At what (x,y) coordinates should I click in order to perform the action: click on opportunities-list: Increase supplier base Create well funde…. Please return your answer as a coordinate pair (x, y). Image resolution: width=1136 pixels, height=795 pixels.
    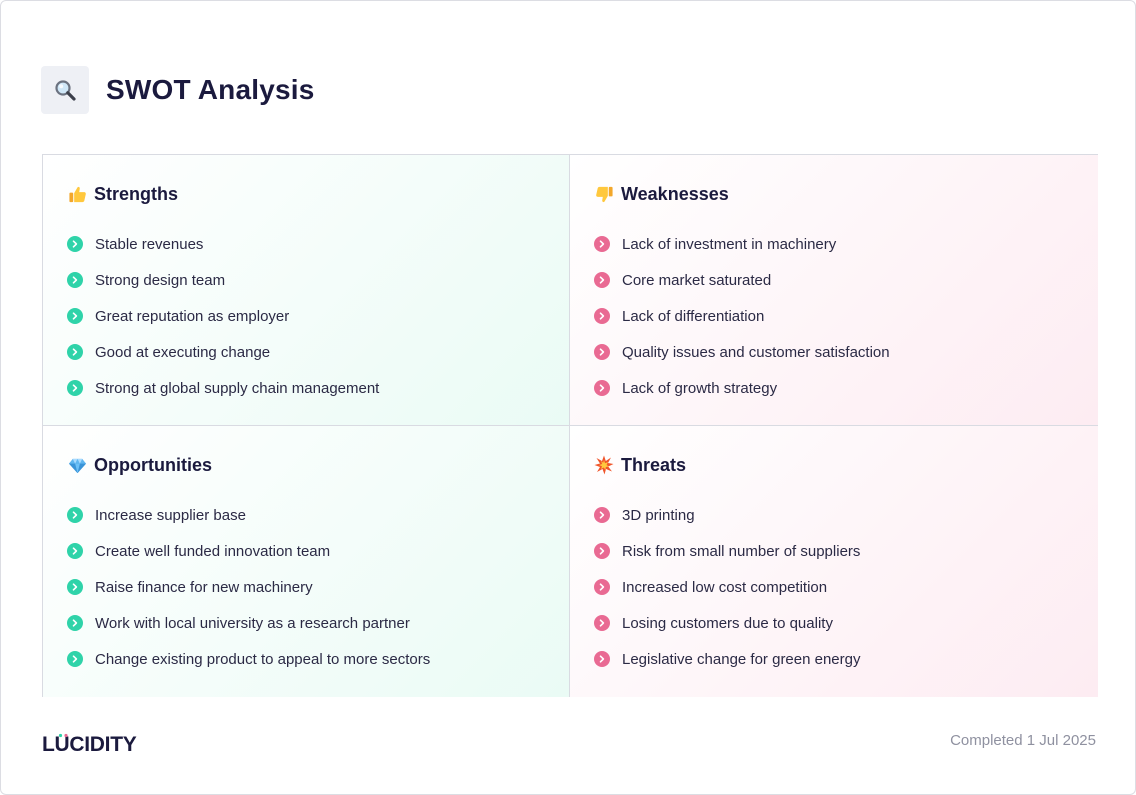
    Looking at the image, I should click on (306, 587).